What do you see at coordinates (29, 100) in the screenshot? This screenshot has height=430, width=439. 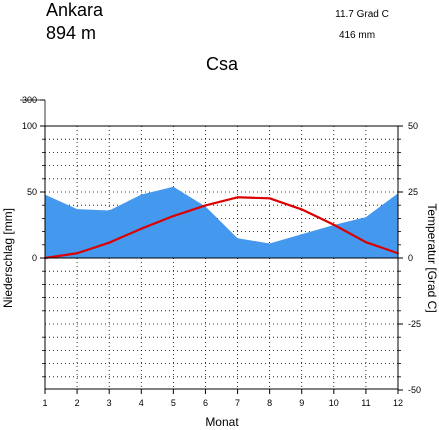 I see `left-tick-label: 300` at bounding box center [29, 100].